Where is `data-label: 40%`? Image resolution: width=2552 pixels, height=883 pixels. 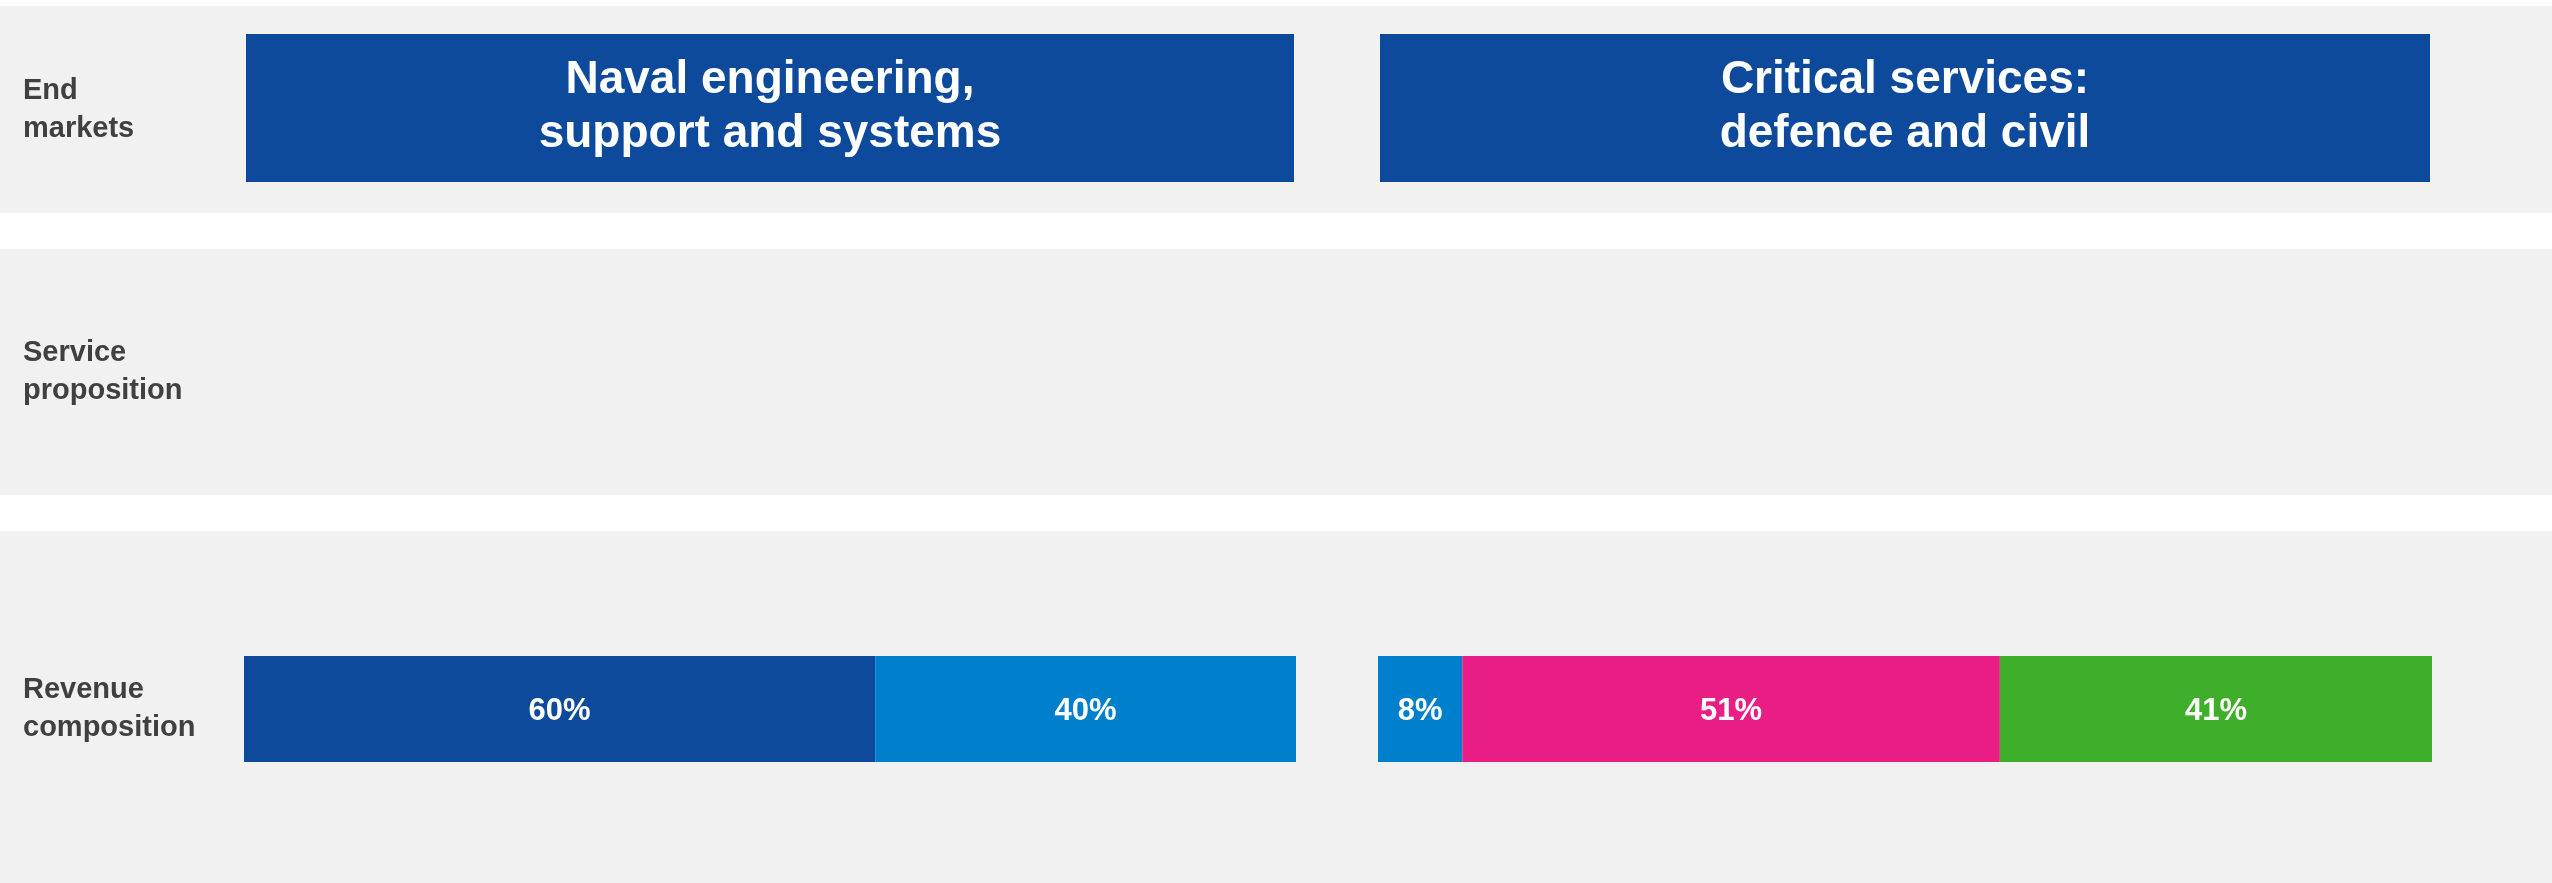 data-label: 40% is located at coordinates (1085, 709).